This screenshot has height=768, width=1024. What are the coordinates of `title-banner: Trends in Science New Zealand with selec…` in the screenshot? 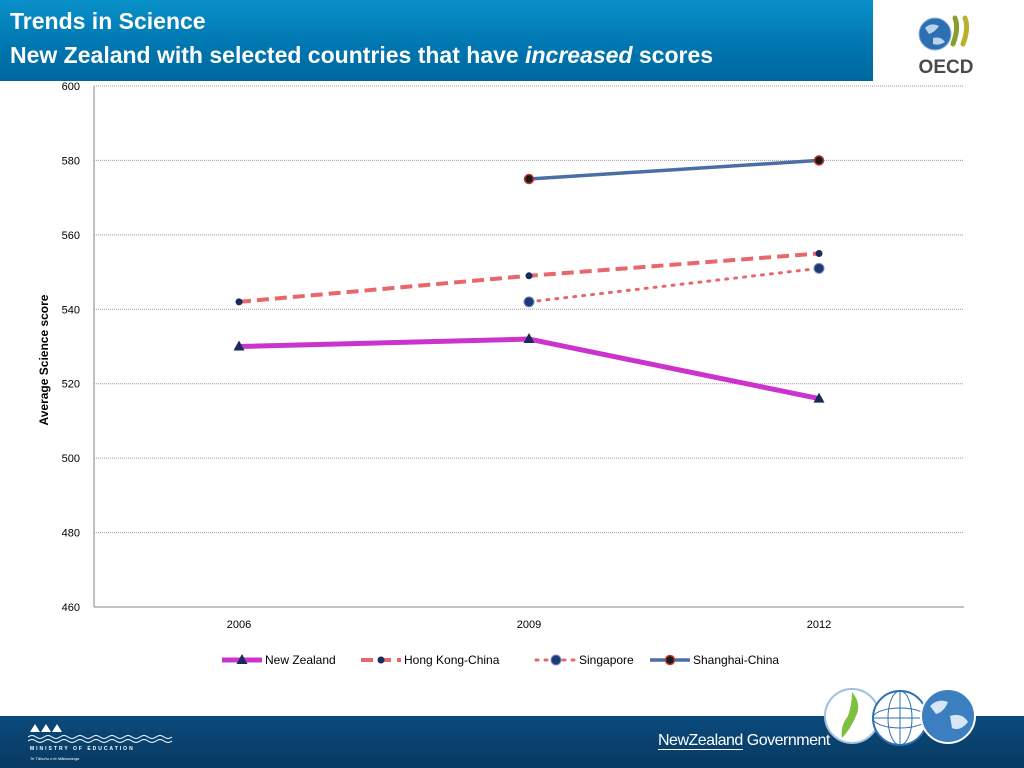 It's located at (436, 40).